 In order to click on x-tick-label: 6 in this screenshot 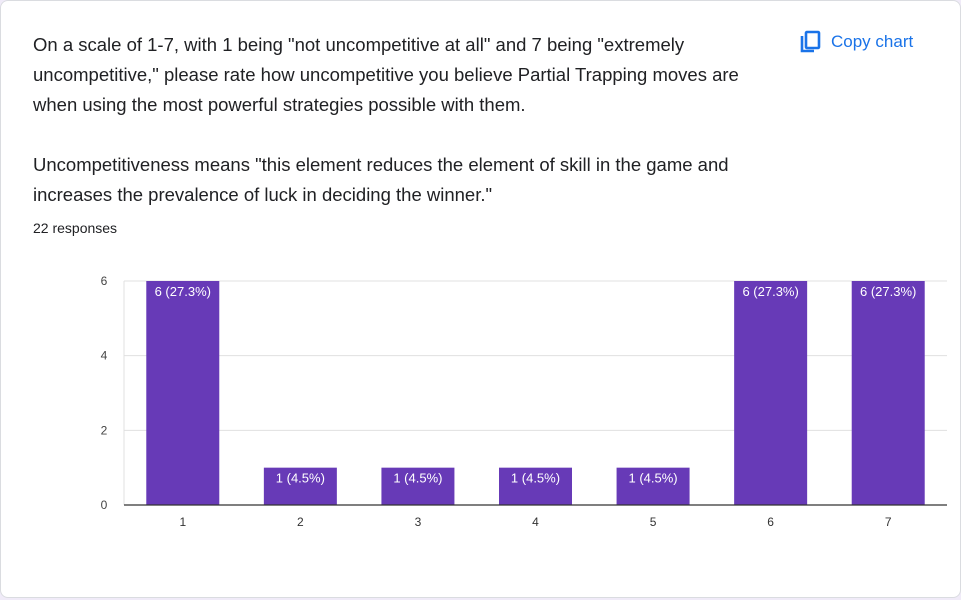, I will do `click(770, 522)`.